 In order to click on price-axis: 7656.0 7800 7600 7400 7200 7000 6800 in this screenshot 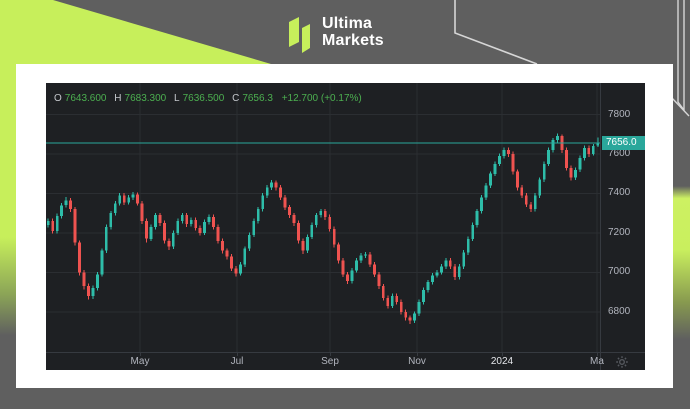, I will do `click(623, 217)`.